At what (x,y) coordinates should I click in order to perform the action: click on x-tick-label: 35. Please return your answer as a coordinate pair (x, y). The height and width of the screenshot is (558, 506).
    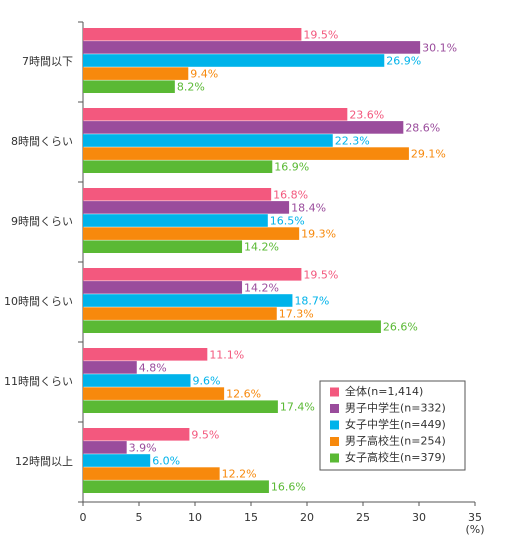
    Looking at the image, I should click on (475, 517).